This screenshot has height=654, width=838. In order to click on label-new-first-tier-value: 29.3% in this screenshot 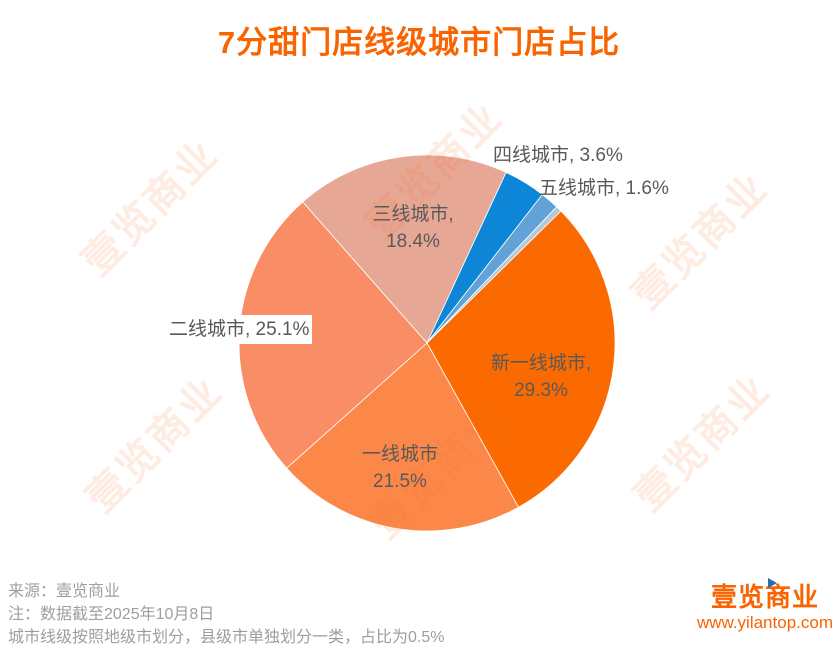, I will do `click(541, 390)`.